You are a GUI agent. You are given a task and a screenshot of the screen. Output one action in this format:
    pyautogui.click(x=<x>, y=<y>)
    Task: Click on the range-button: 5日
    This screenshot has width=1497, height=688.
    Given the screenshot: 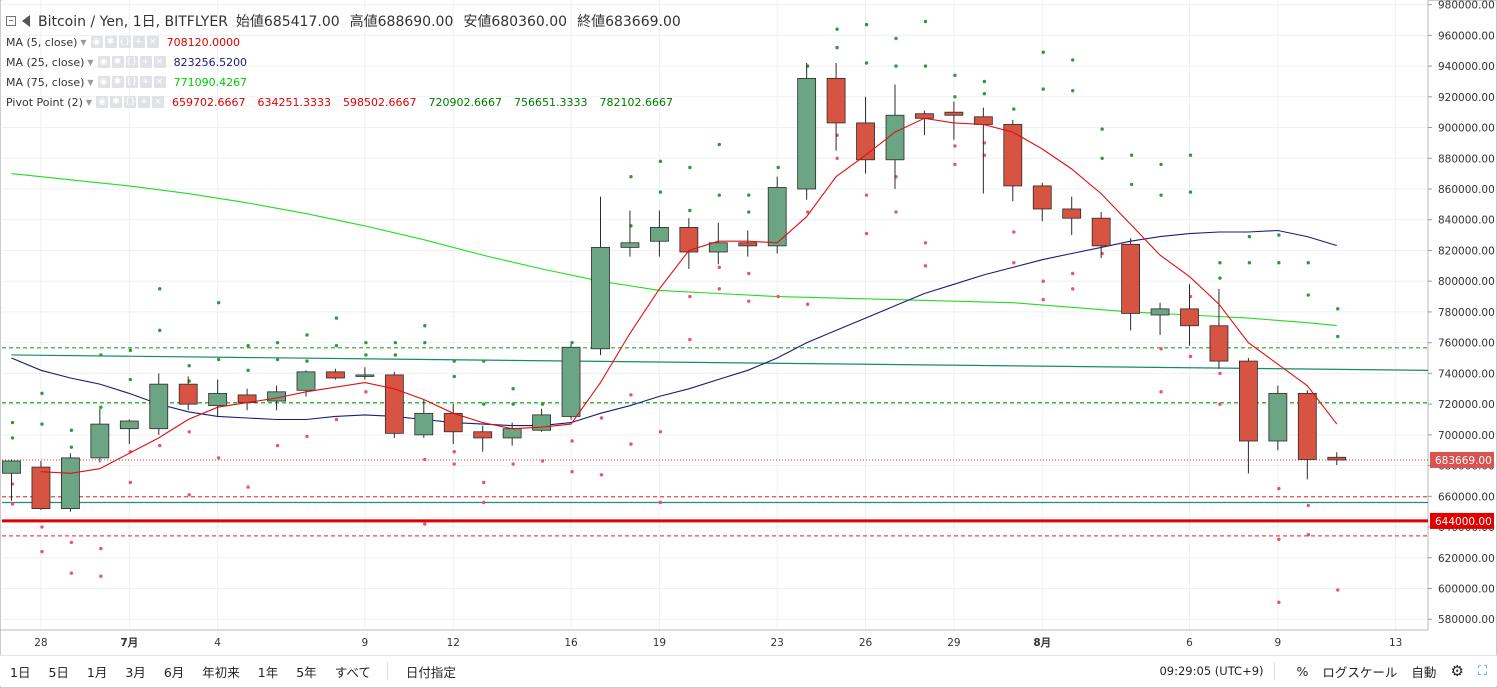 What is the action you would take?
    pyautogui.click(x=58, y=672)
    